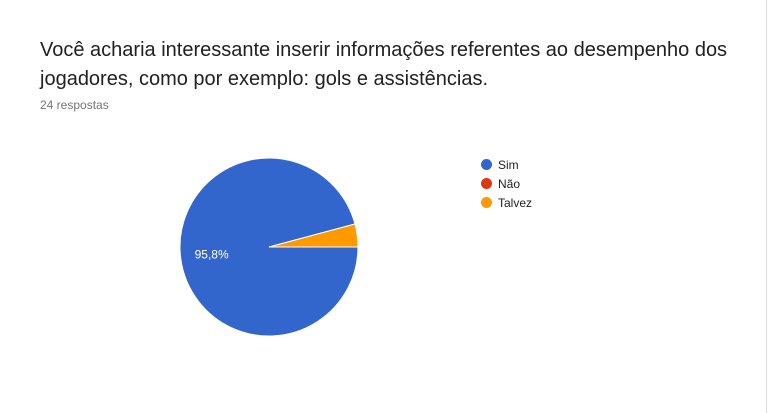 The height and width of the screenshot is (413, 769). I want to click on legend-swatch-nao, so click(486, 183).